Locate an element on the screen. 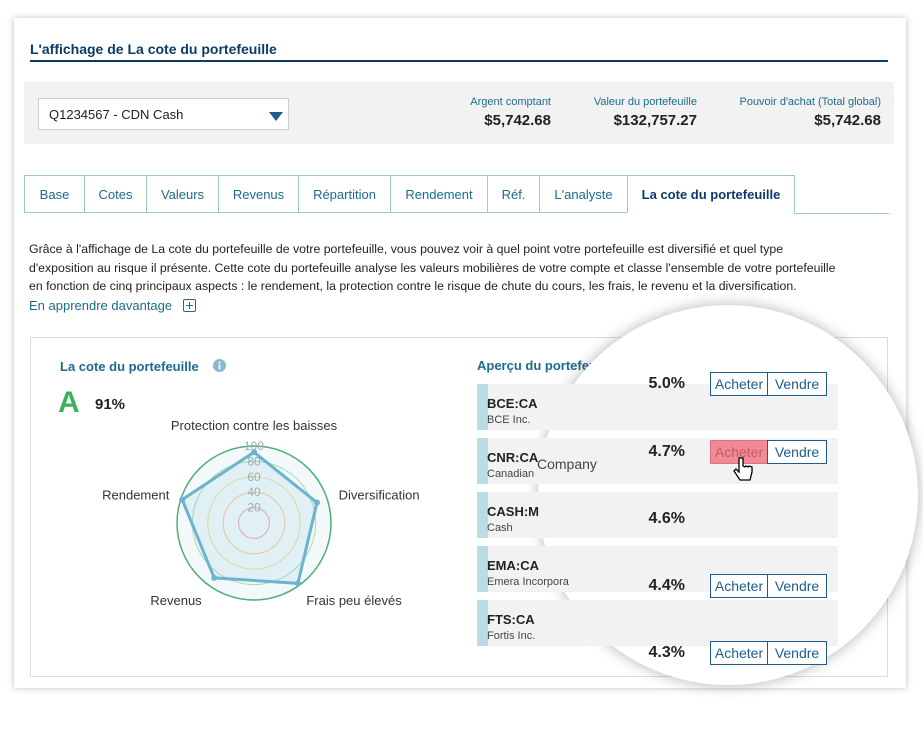  tab: Revenus is located at coordinates (258, 194).